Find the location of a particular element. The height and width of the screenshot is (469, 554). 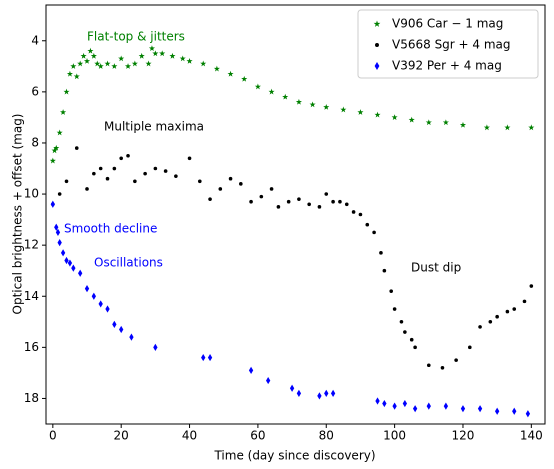

x-tick-label: 140 is located at coordinates (531, 436).